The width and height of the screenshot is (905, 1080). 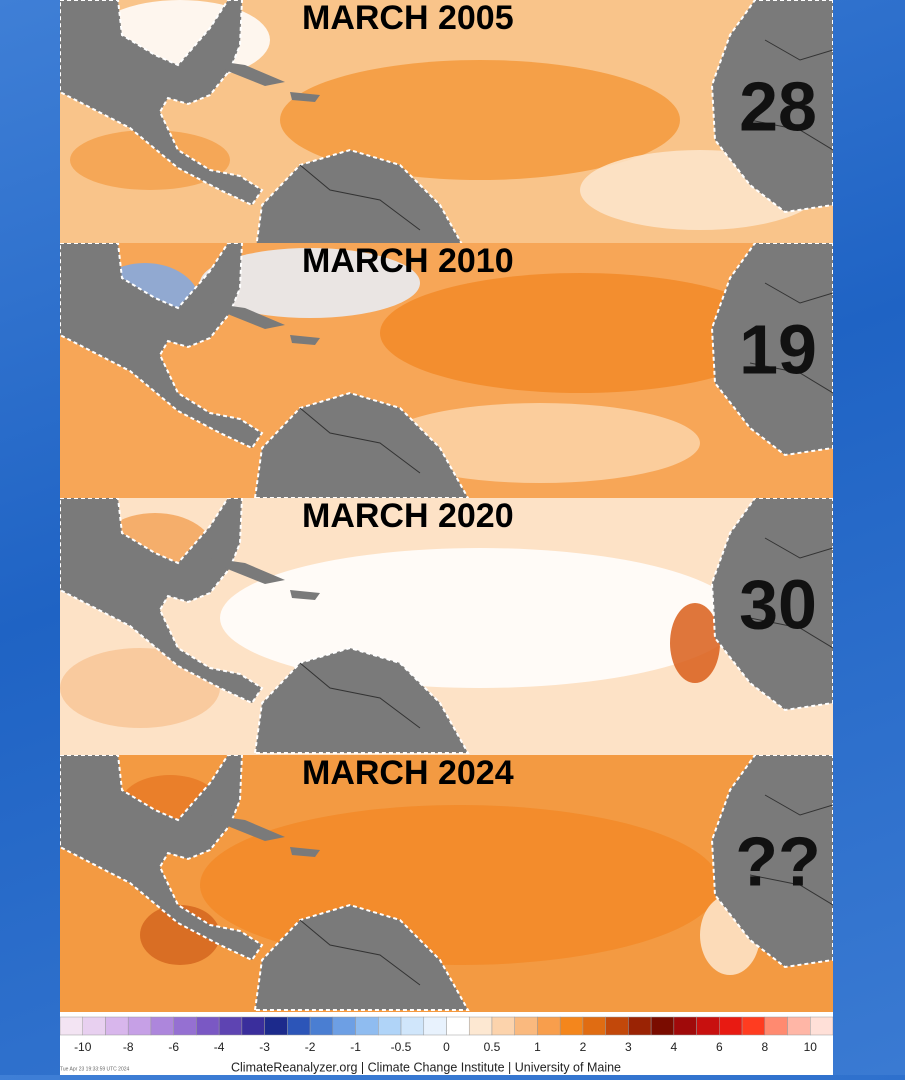 What do you see at coordinates (778, 106) in the screenshot?
I see `storm-count: 28` at bounding box center [778, 106].